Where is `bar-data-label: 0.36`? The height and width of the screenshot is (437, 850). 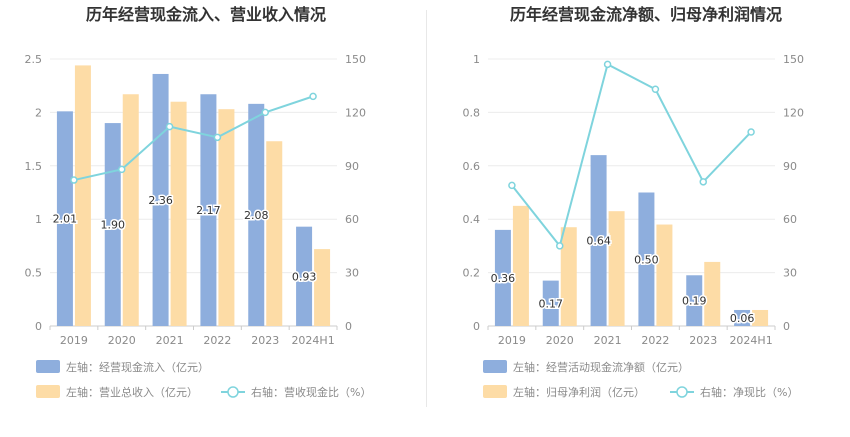 bar-data-label: 0.36 is located at coordinates (503, 278).